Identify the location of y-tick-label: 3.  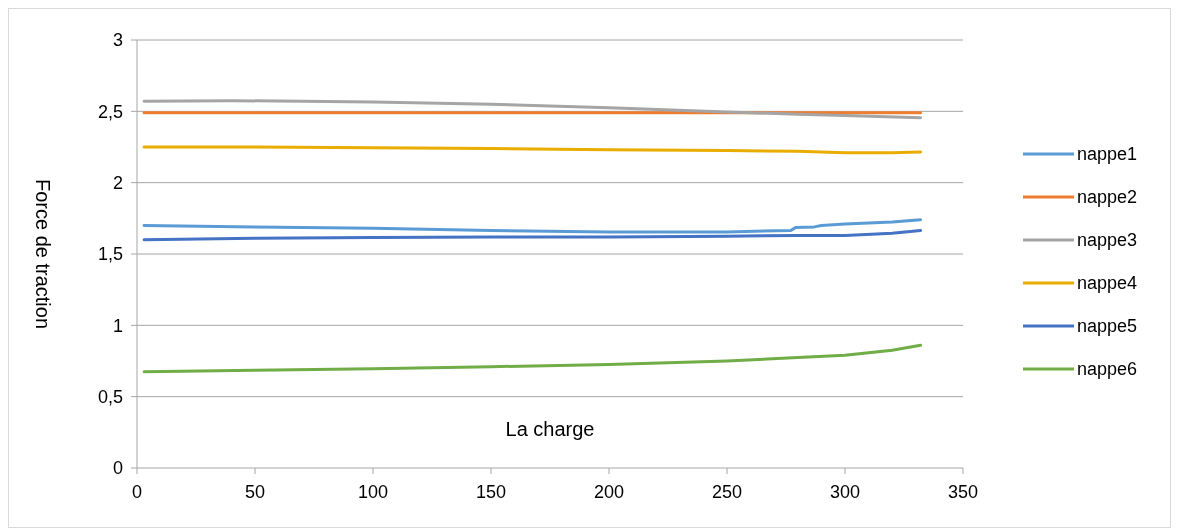
(117, 40).